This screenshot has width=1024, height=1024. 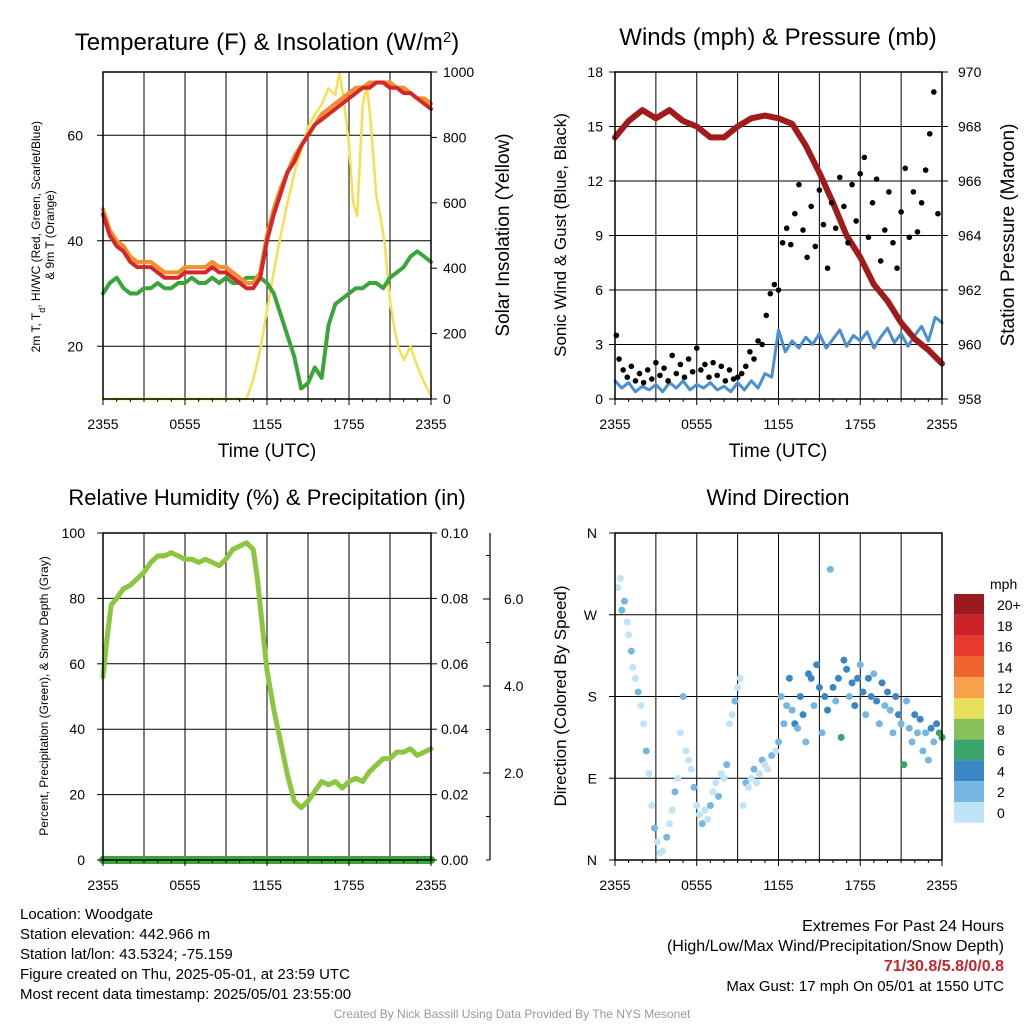 I want to click on latlon-text: Station lat/lon: 43.5324; -75.159, so click(x=126, y=954).